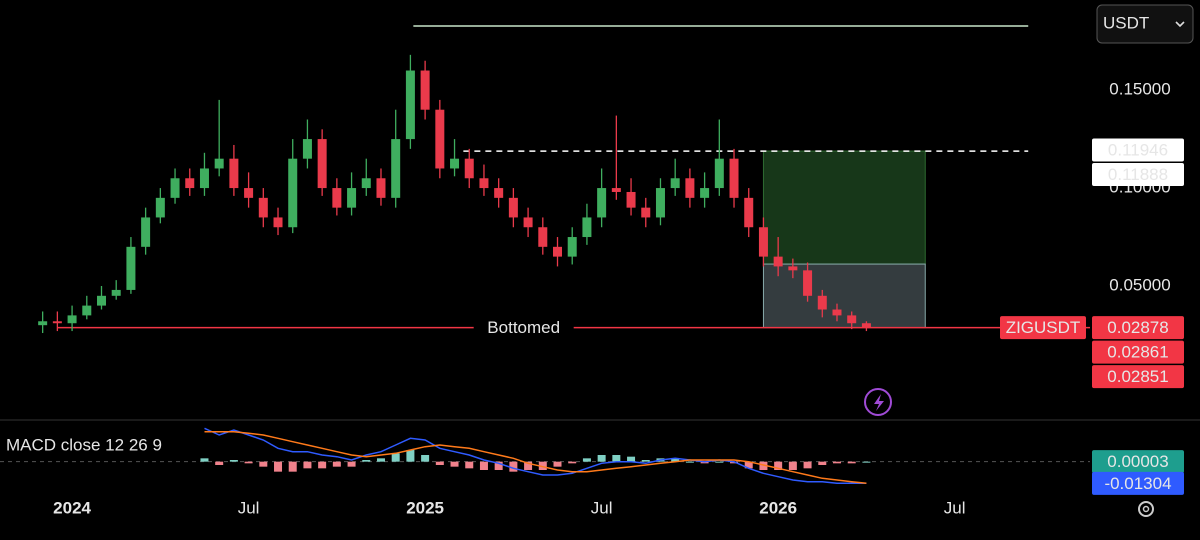  Describe the element at coordinates (84, 444) in the screenshot. I see `macd-label: MACD close 12 26 9` at that location.